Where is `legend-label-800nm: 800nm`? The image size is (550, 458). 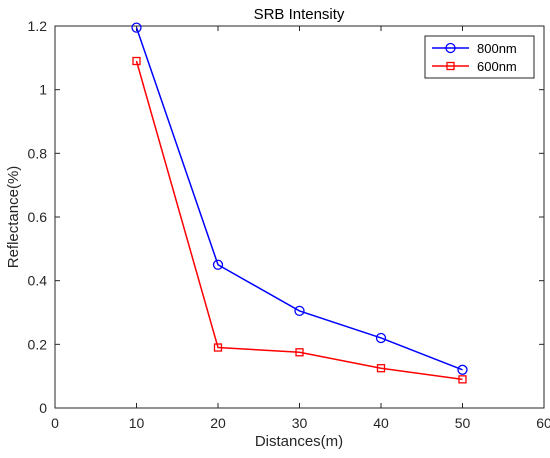
legend-label-800nm: 800nm is located at coordinates (497, 48).